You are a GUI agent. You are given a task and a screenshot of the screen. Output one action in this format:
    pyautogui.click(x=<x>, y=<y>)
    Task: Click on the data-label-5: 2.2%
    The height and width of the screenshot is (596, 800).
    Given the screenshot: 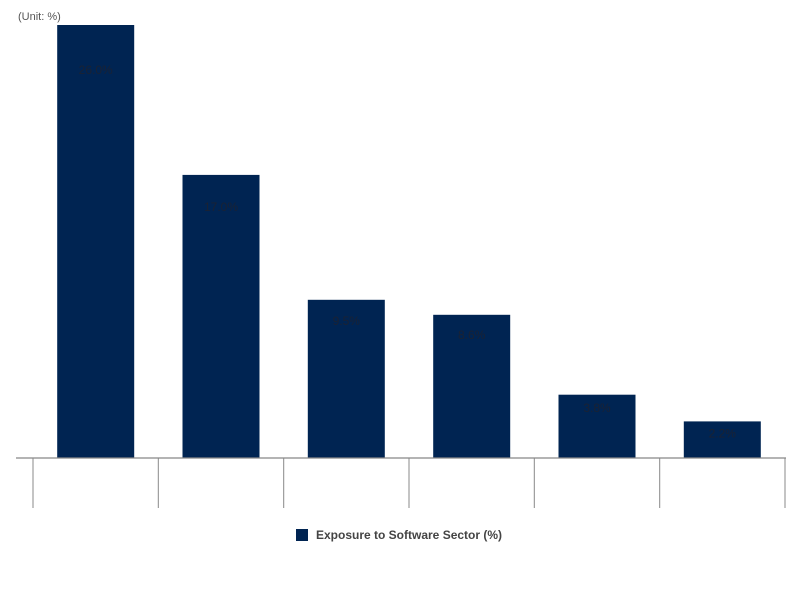 What is the action you would take?
    pyautogui.click(x=723, y=433)
    